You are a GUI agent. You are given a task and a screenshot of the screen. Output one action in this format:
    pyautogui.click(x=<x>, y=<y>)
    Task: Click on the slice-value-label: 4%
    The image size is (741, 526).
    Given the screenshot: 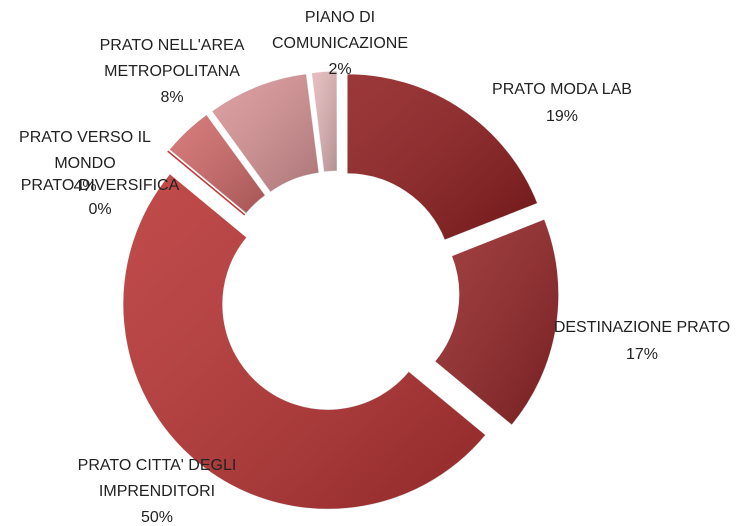 What is the action you would take?
    pyautogui.click(x=85, y=186)
    